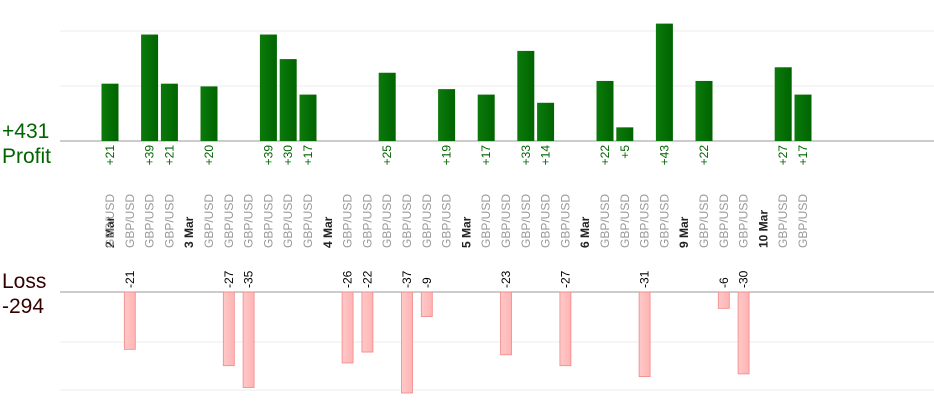 Image resolution: width=934 pixels, height=420 pixels. What do you see at coordinates (25, 131) in the screenshot?
I see `profit-total: +431` at bounding box center [25, 131].